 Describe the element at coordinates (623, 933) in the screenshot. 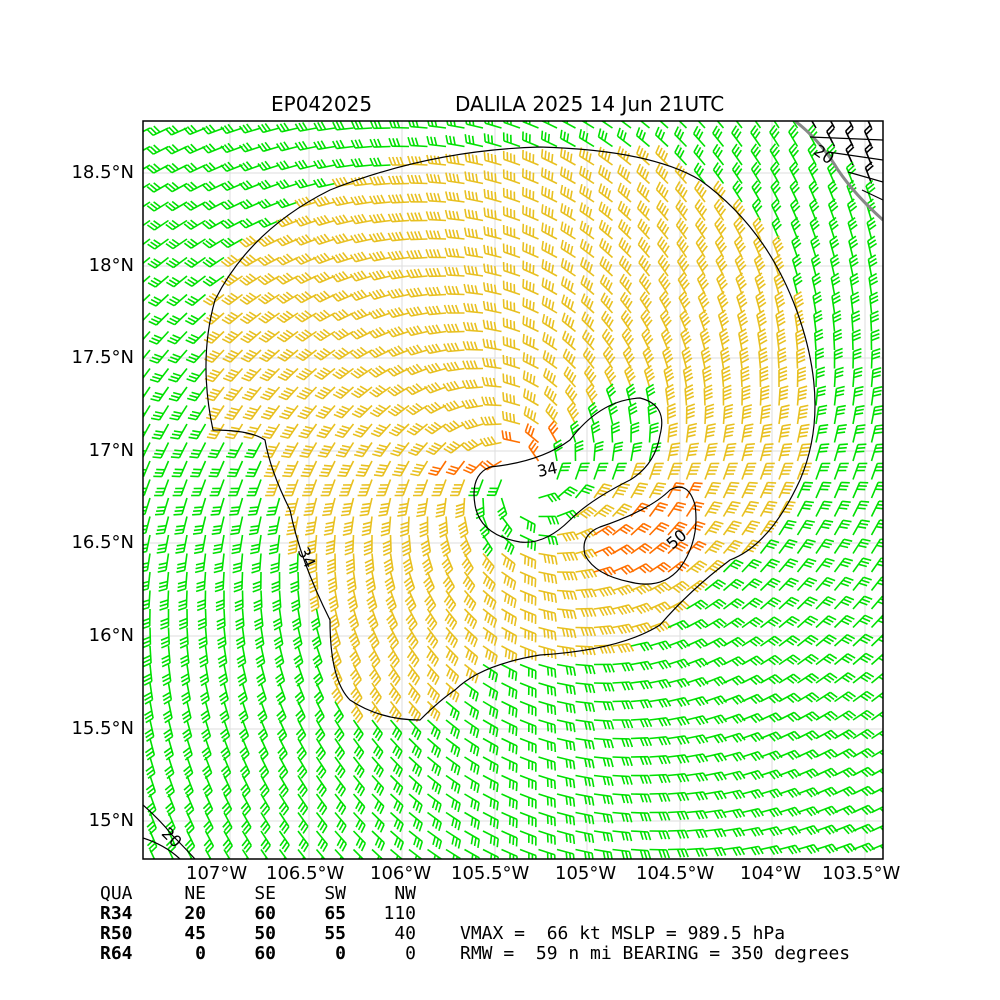

I see `summary-vmax-mslp: VMAX = 66 kt MSLP = 989.5 hPa` at that location.